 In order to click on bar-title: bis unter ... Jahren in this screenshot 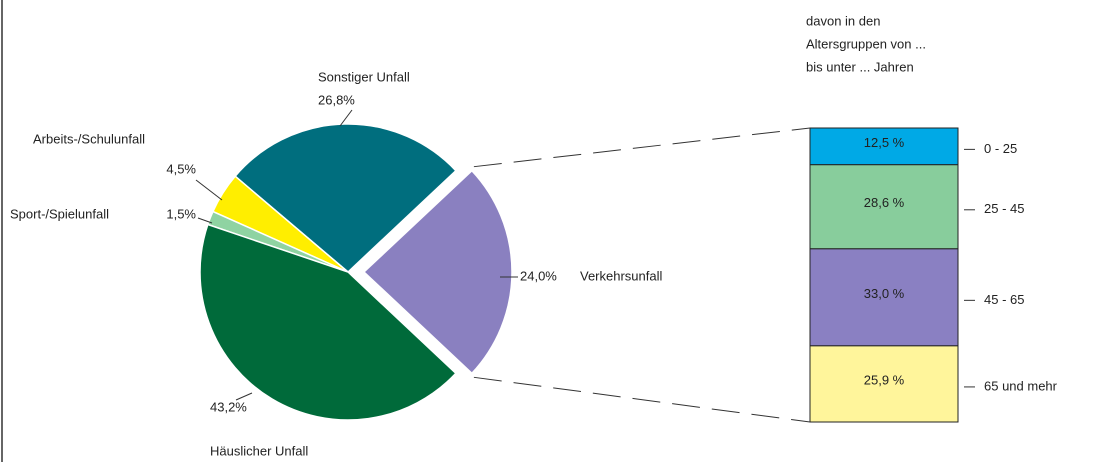, I will do `click(860, 66)`.